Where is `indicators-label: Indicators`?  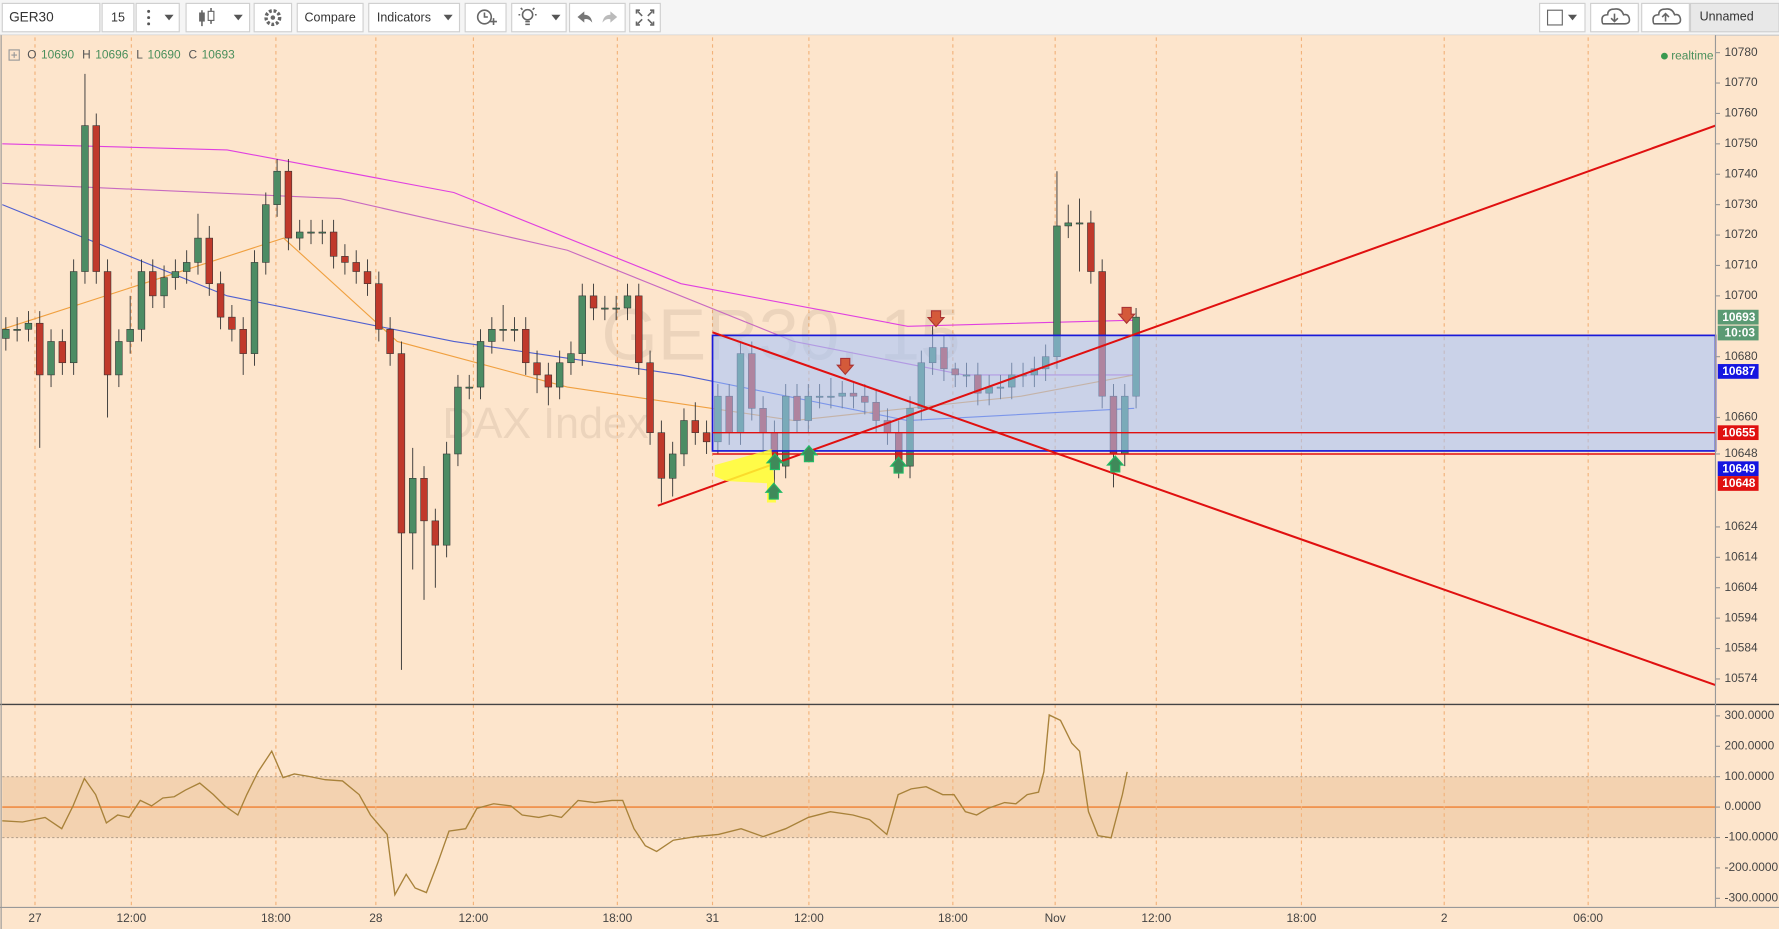
indicators-label: Indicators is located at coordinates (404, 17).